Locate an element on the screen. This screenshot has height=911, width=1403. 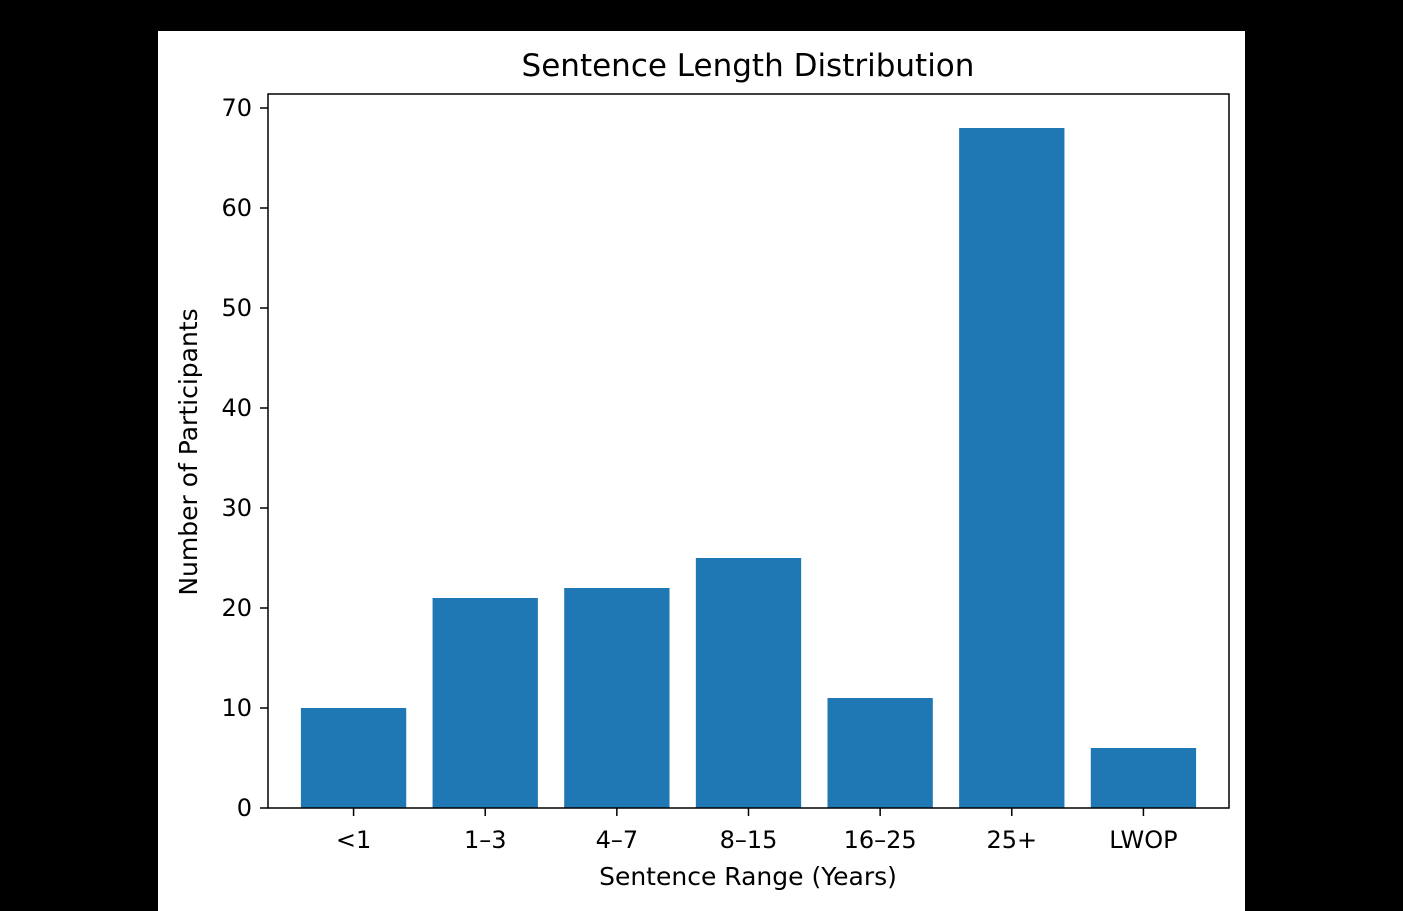
y-tick-label: 20 is located at coordinates (236, 608).